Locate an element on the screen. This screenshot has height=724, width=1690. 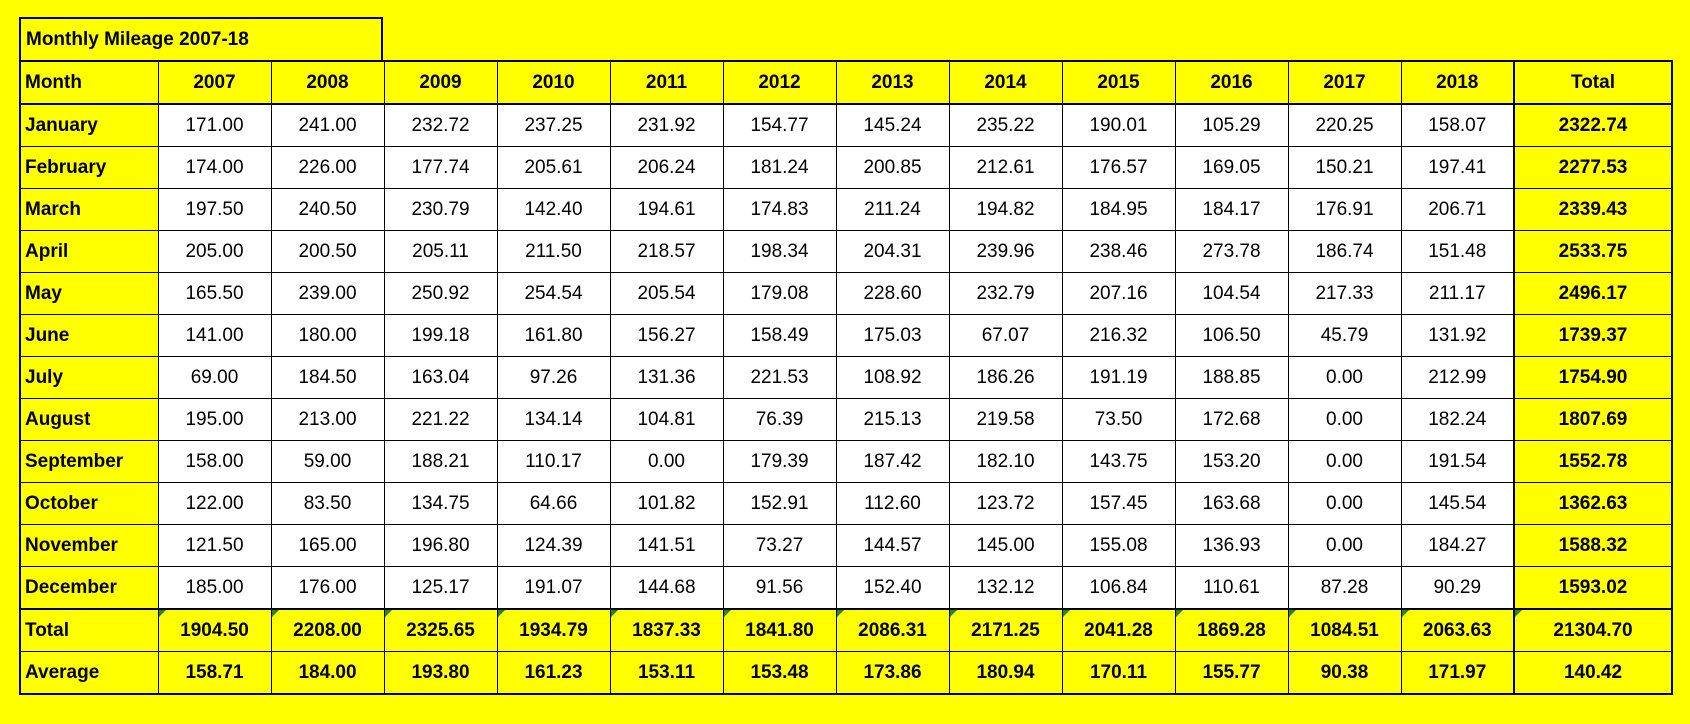
cell: 2533.75 is located at coordinates (1593, 251).